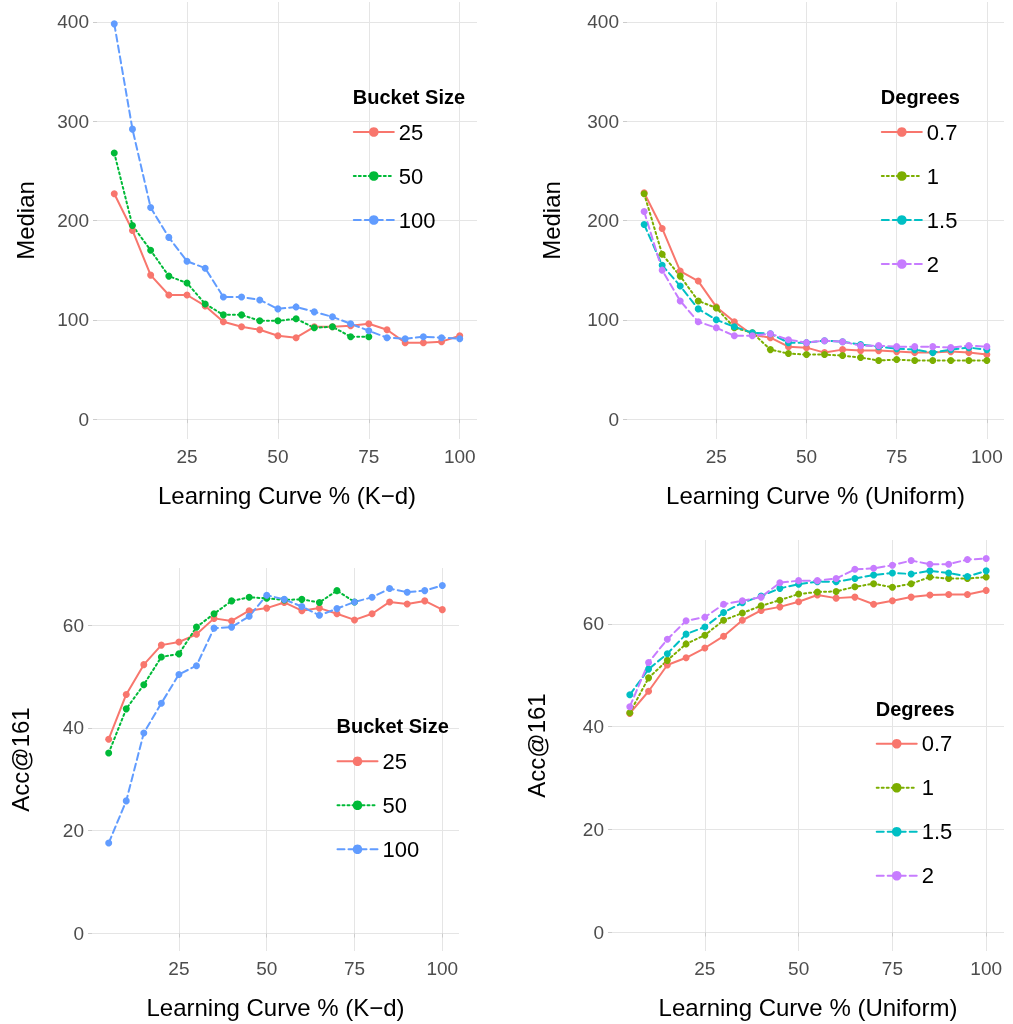  I want to click on legend-title: Degrees, so click(915, 708).